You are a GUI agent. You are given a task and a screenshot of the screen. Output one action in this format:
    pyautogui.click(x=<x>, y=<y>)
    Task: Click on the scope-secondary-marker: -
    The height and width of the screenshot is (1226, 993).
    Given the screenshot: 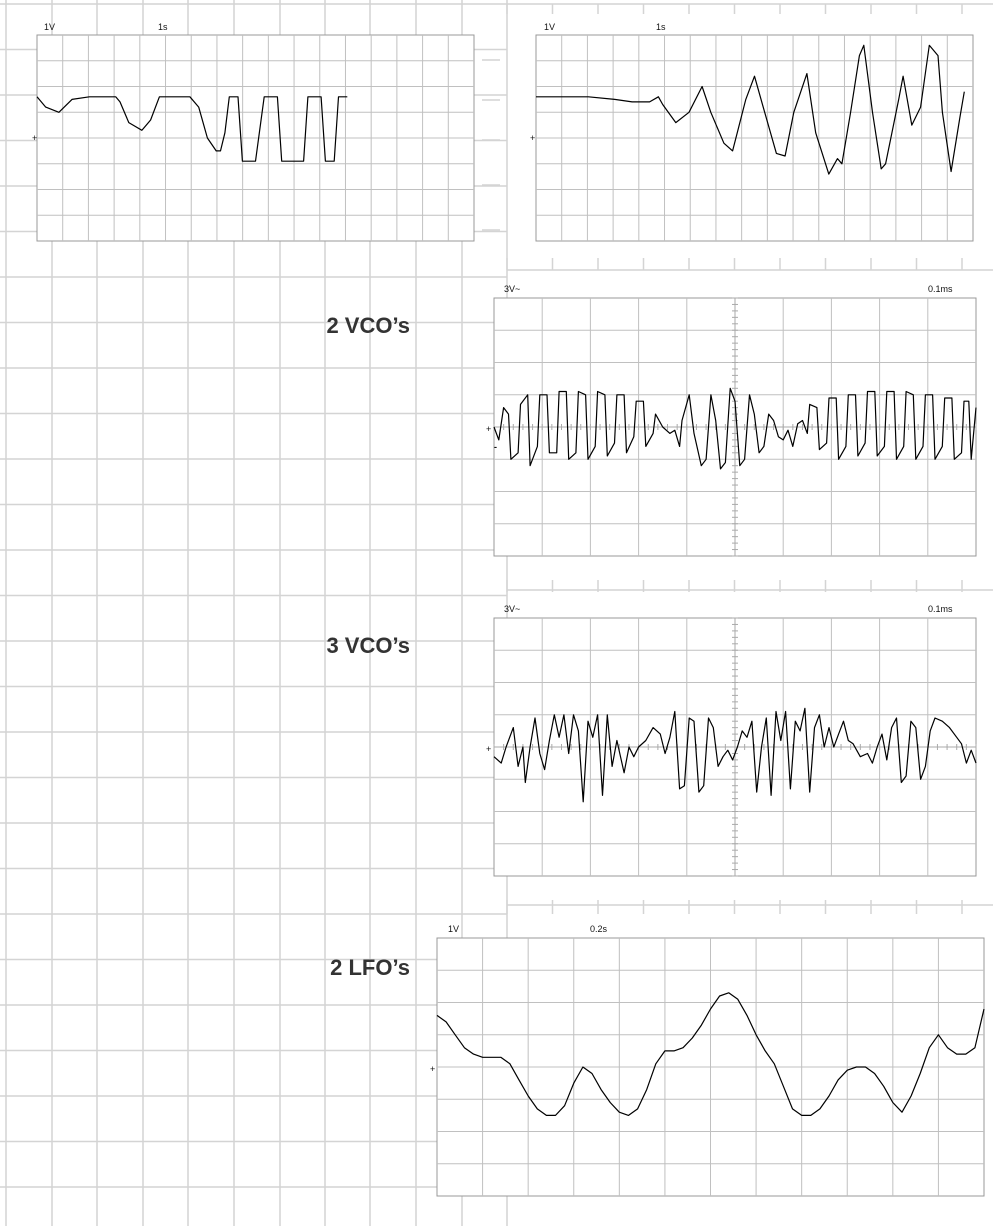 What is the action you would take?
    pyautogui.click(x=495, y=447)
    